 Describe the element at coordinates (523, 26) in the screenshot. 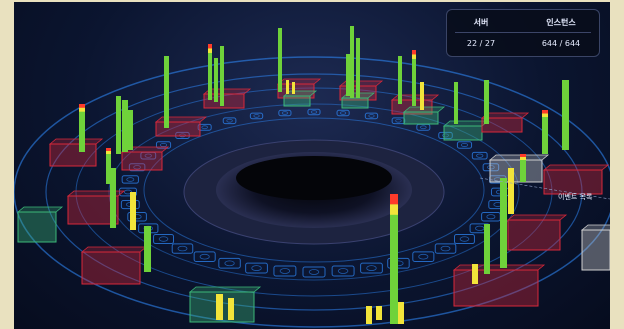

I see `stats-header-row: 서버 인스턴스` at that location.